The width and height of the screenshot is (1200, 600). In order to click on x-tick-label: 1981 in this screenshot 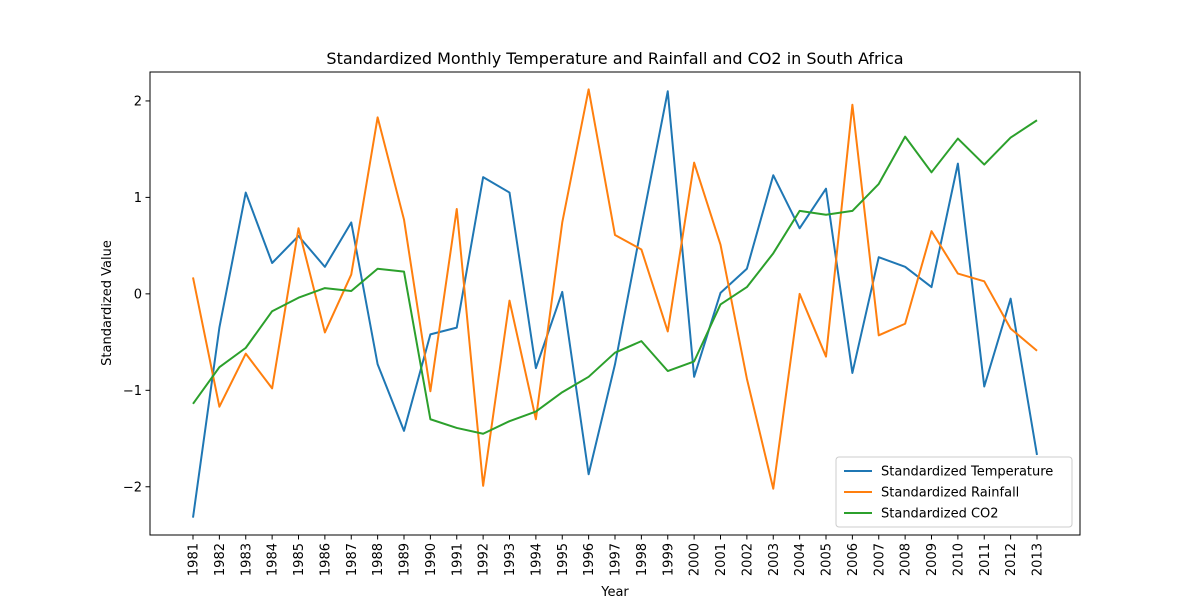, I will do `click(194, 559)`.